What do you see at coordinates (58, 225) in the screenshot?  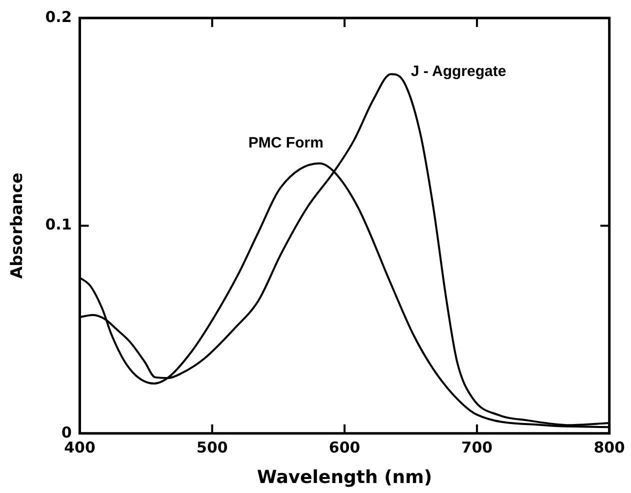 I see `y-tick-label: 0.1` at bounding box center [58, 225].